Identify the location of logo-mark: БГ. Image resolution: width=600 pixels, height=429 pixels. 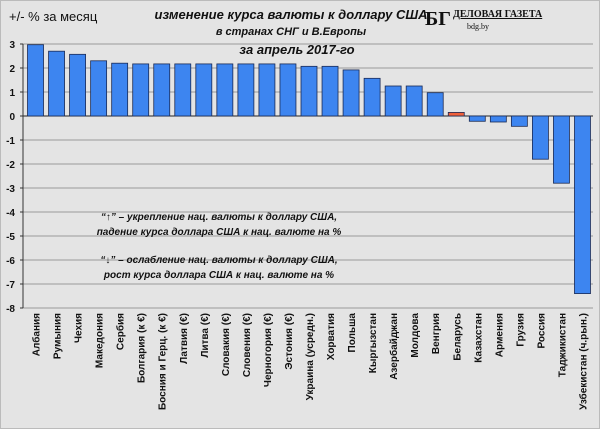
(438, 19).